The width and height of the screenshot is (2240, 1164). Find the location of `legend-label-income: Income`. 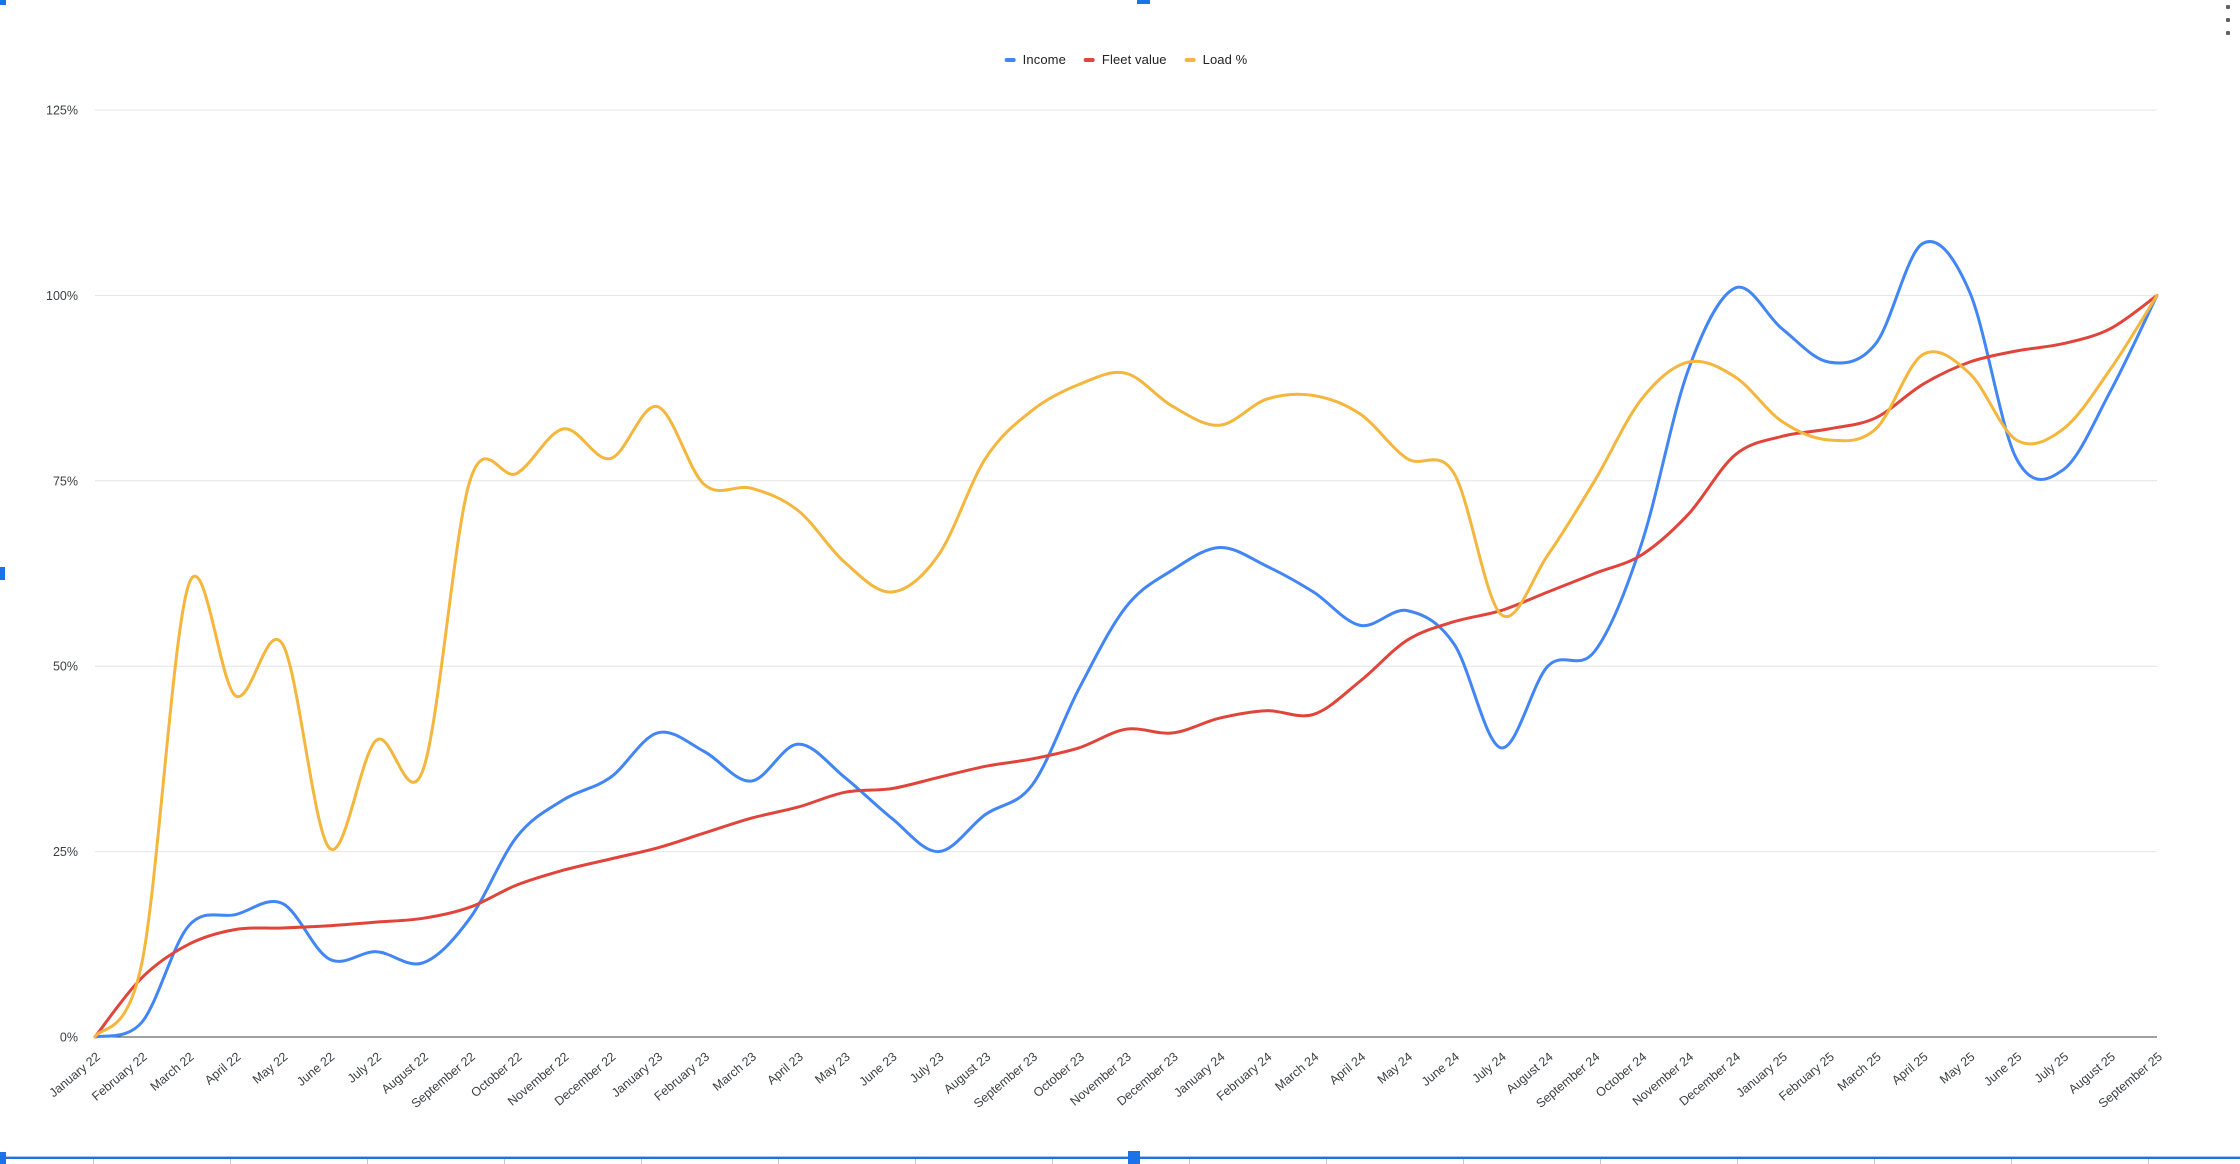

legend-label-income: Income is located at coordinates (1044, 59).